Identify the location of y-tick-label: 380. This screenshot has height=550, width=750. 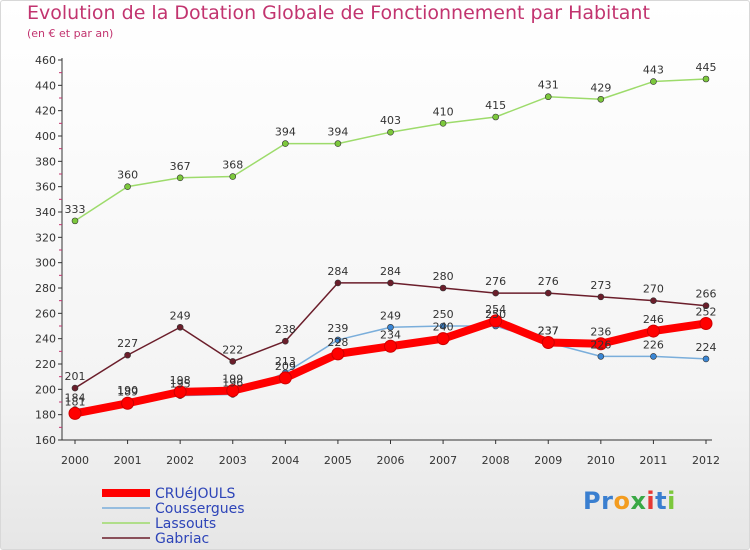
(45, 161).